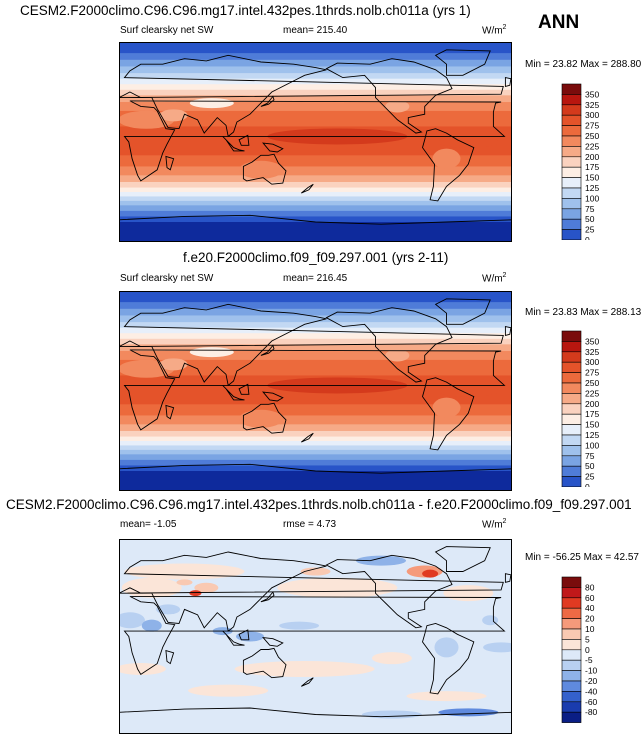  Describe the element at coordinates (592, 157) in the screenshot. I see `colorbar-label-0-6: 200` at that location.